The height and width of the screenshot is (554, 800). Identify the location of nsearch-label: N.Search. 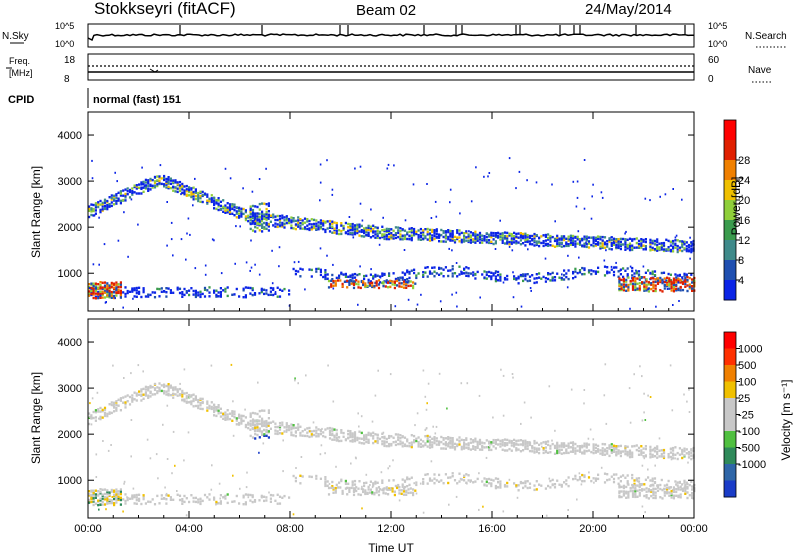
(766, 36).